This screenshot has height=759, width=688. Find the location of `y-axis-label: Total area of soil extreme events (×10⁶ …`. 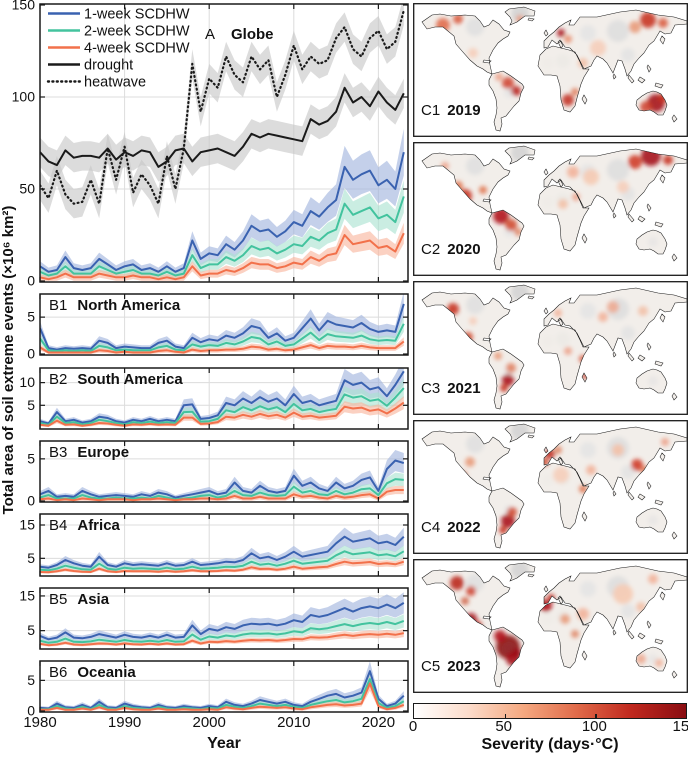

y-axis-label: Total area of soil extreme events (×10⁶ … is located at coordinates (8, 360).